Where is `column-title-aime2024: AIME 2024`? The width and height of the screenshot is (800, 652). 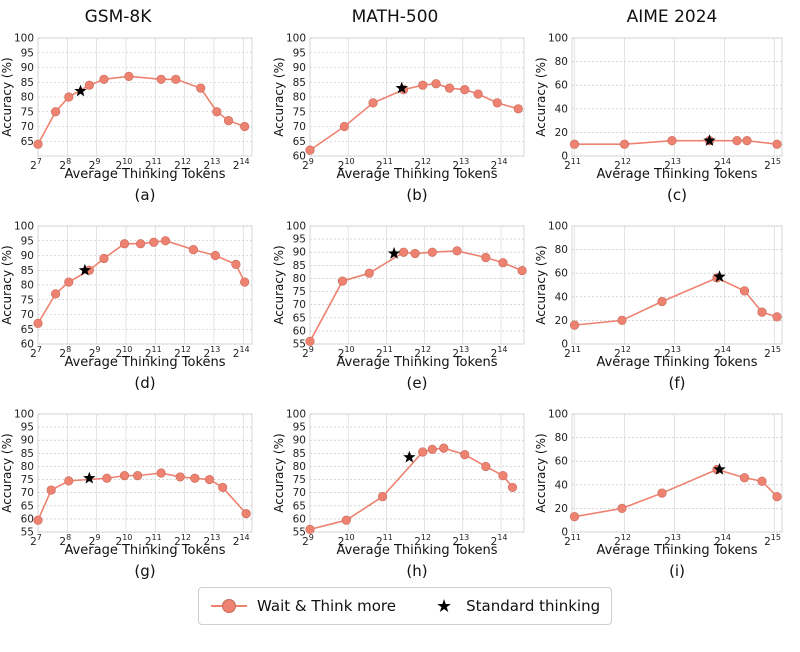 column-title-aime2024: AIME 2024 is located at coordinates (672, 17).